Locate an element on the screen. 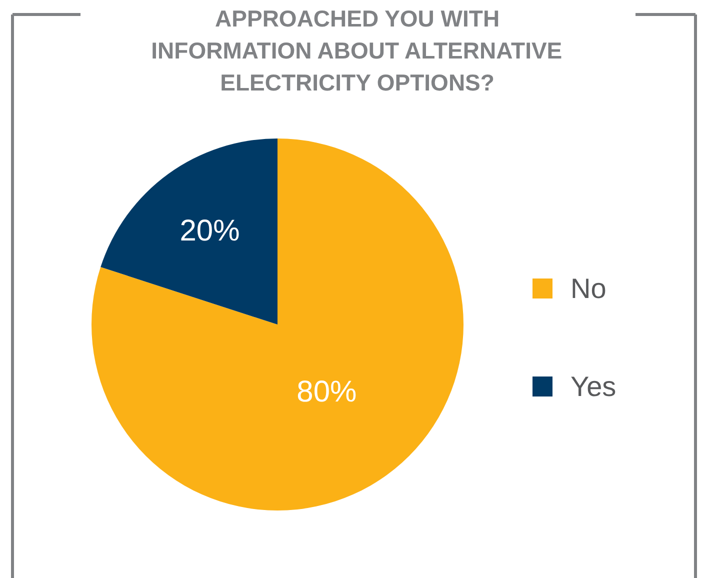 The height and width of the screenshot is (578, 707). data-label: 20% is located at coordinates (210, 231).